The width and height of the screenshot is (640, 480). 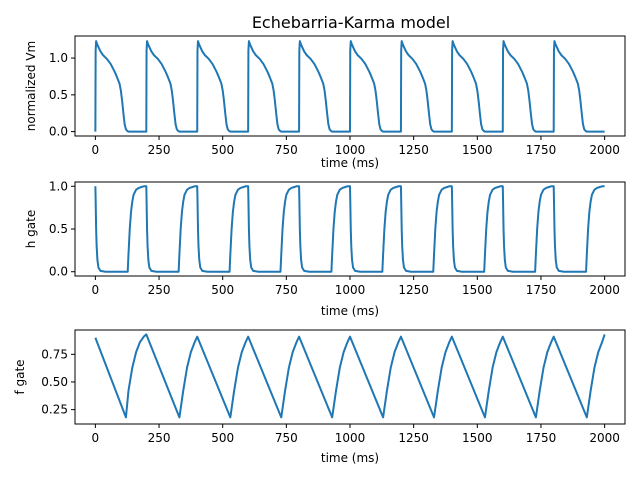 I want to click on x-axis-label-f-gate: time (ms), so click(x=350, y=458).